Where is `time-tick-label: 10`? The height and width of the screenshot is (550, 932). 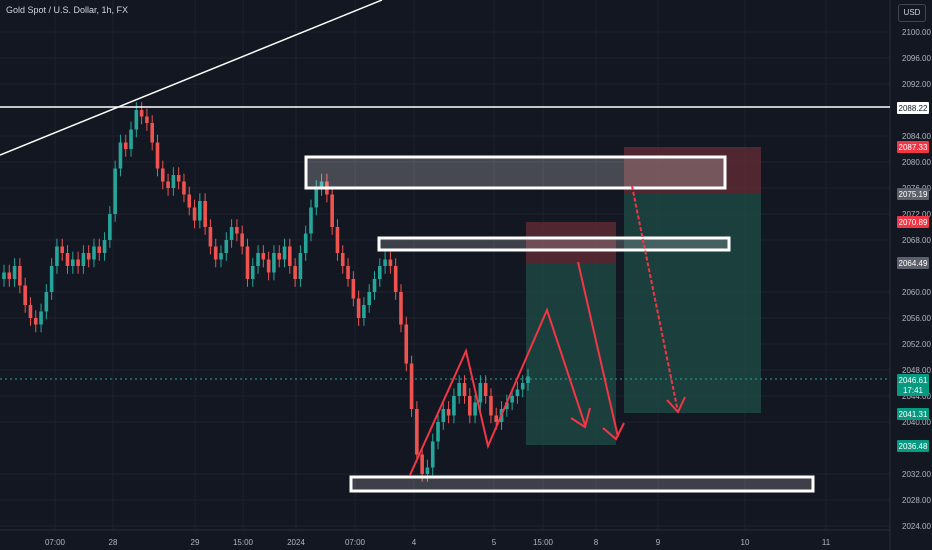 time-tick-label: 10 is located at coordinates (745, 542).